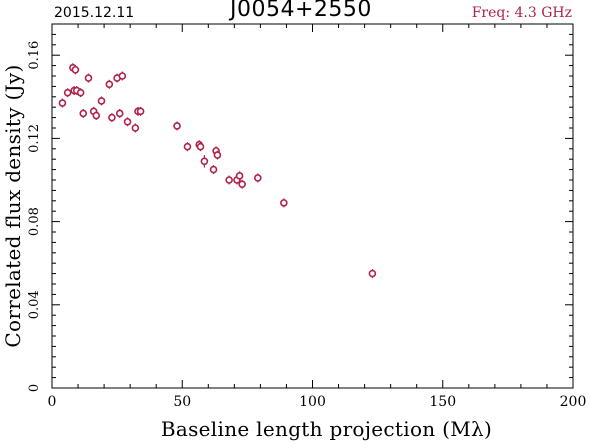  Describe the element at coordinates (52, 402) in the screenshot. I see `x-tick-label: 0` at that location.